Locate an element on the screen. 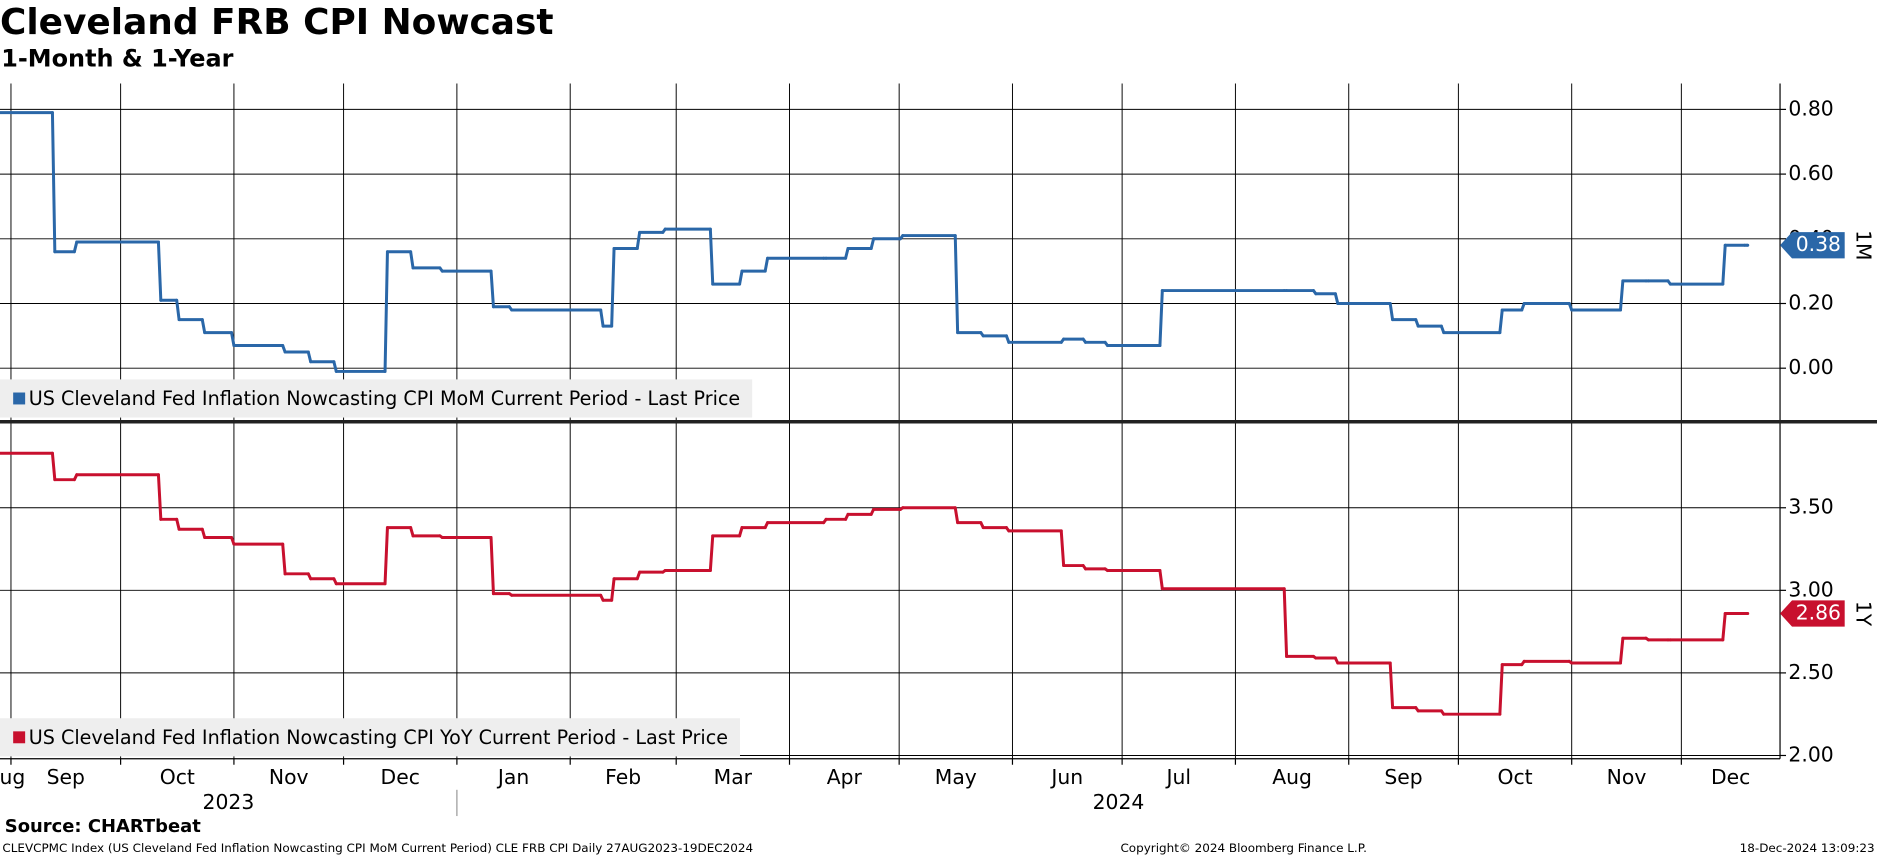 This screenshot has height=859, width=1877. last-value-label: 2.86 is located at coordinates (1818, 612).